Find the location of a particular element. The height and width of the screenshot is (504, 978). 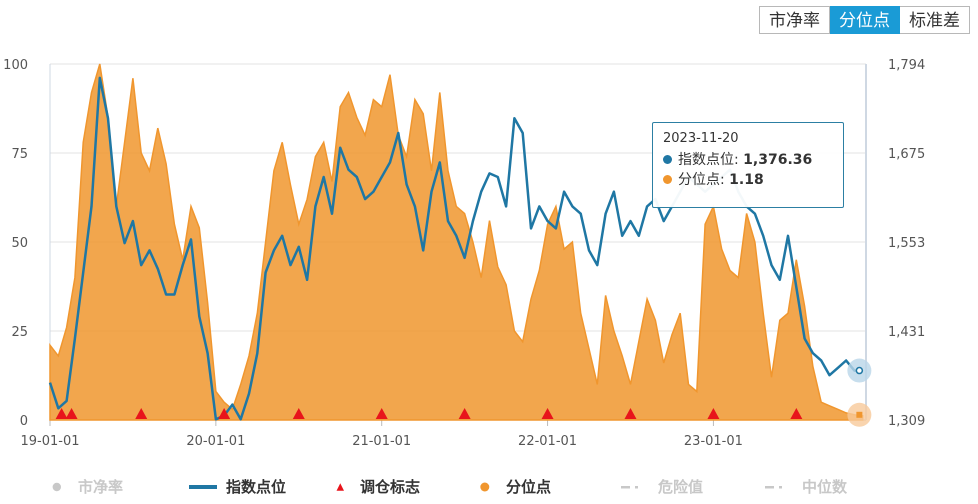

tooltip-index-value: 1,376.36 is located at coordinates (778, 160).